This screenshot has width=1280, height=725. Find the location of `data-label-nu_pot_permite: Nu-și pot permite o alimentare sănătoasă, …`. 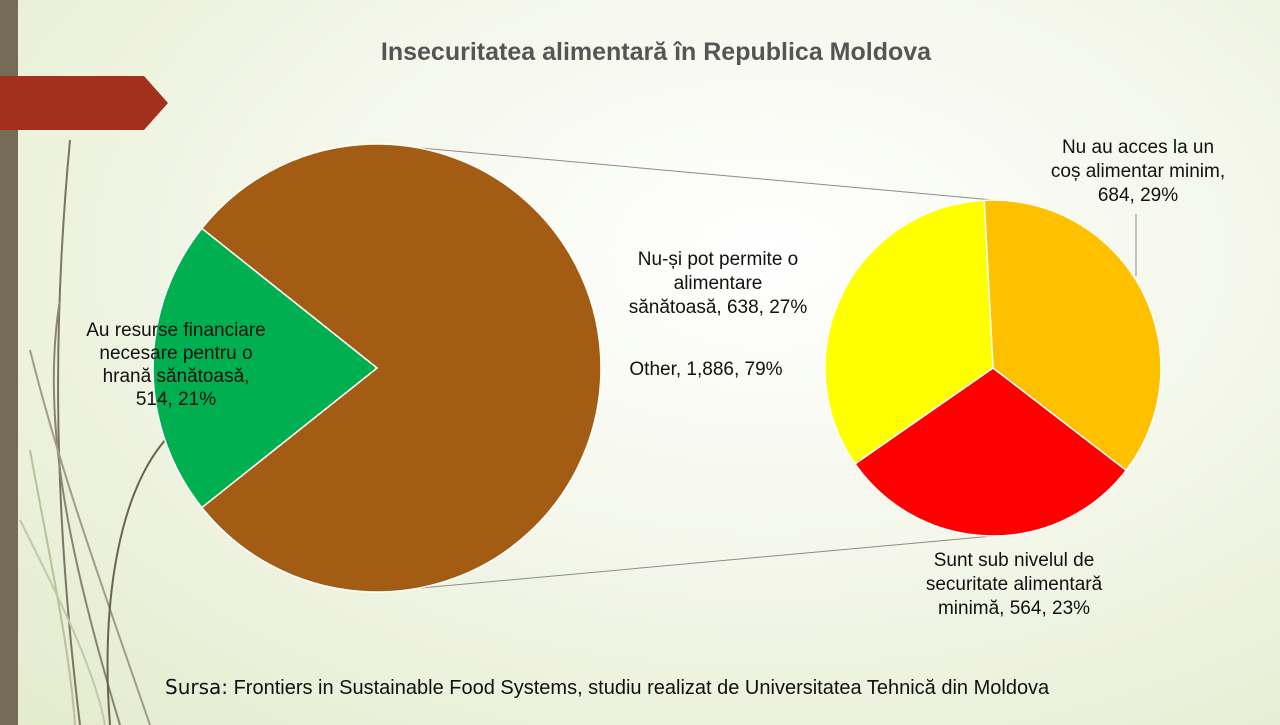

data-label-nu_pot_permite: Nu-și pot permite o alimentare sănătoasă, … is located at coordinates (718, 283).